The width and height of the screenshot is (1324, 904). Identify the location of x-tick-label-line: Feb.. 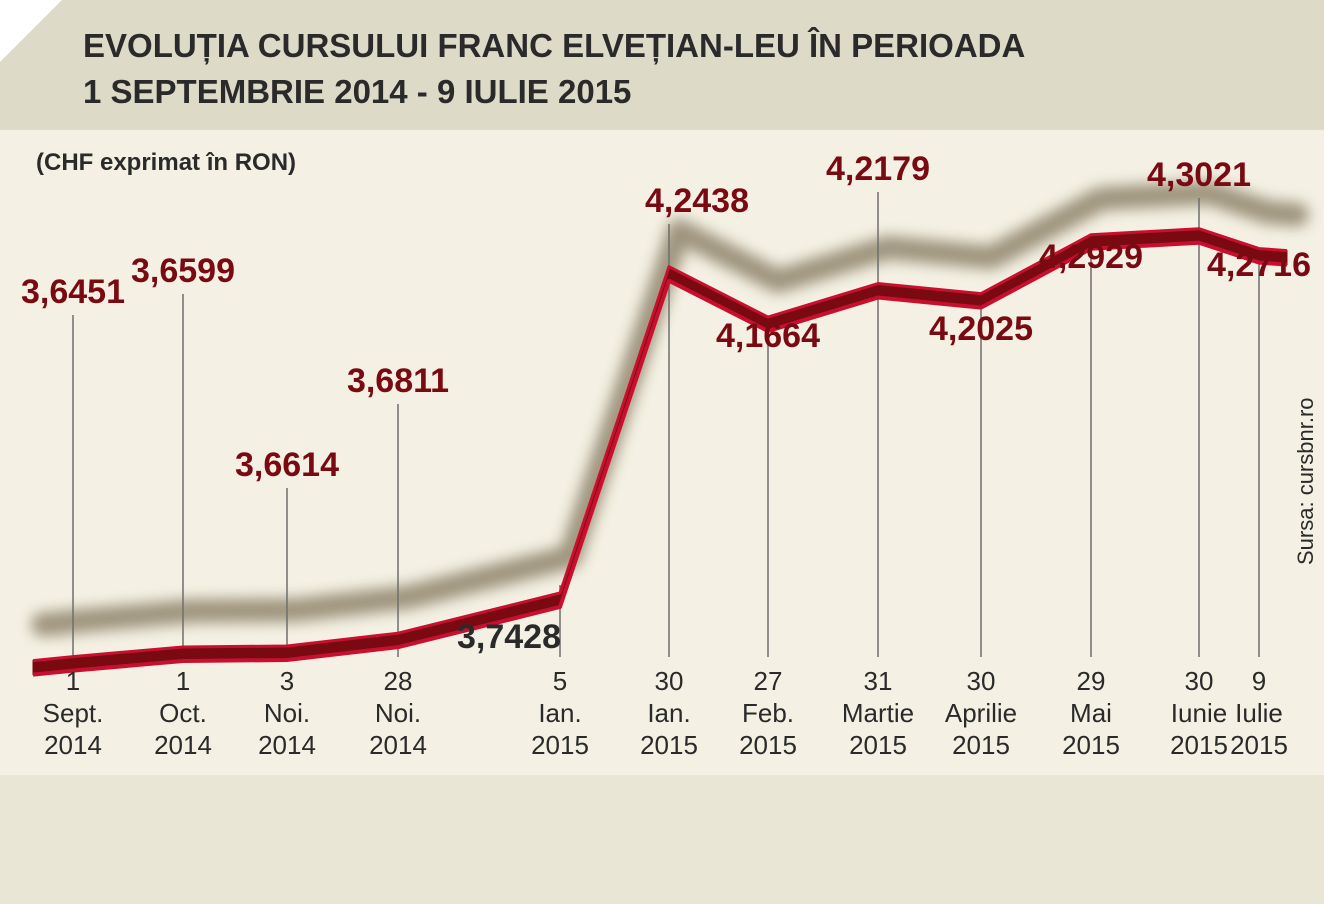
(768, 713).